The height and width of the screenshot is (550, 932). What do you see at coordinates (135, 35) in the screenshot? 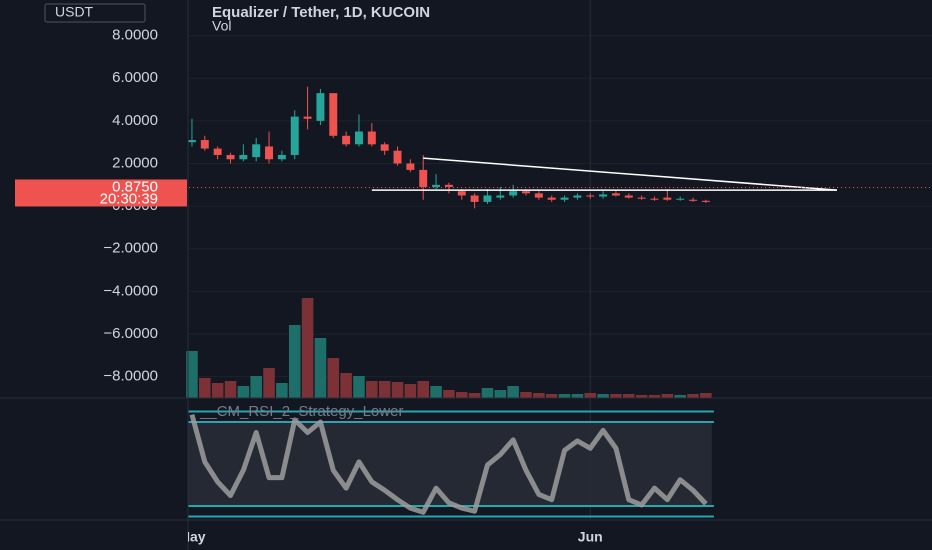
I see `y-tick-label: 8.0000` at bounding box center [135, 35].